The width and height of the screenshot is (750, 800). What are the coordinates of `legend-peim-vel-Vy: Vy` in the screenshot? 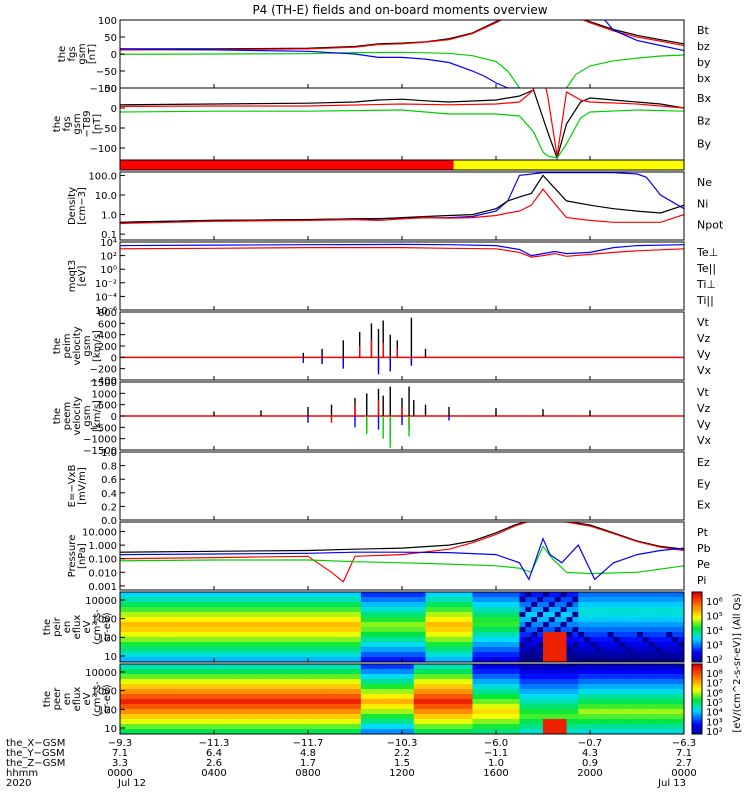 It's located at (704, 354).